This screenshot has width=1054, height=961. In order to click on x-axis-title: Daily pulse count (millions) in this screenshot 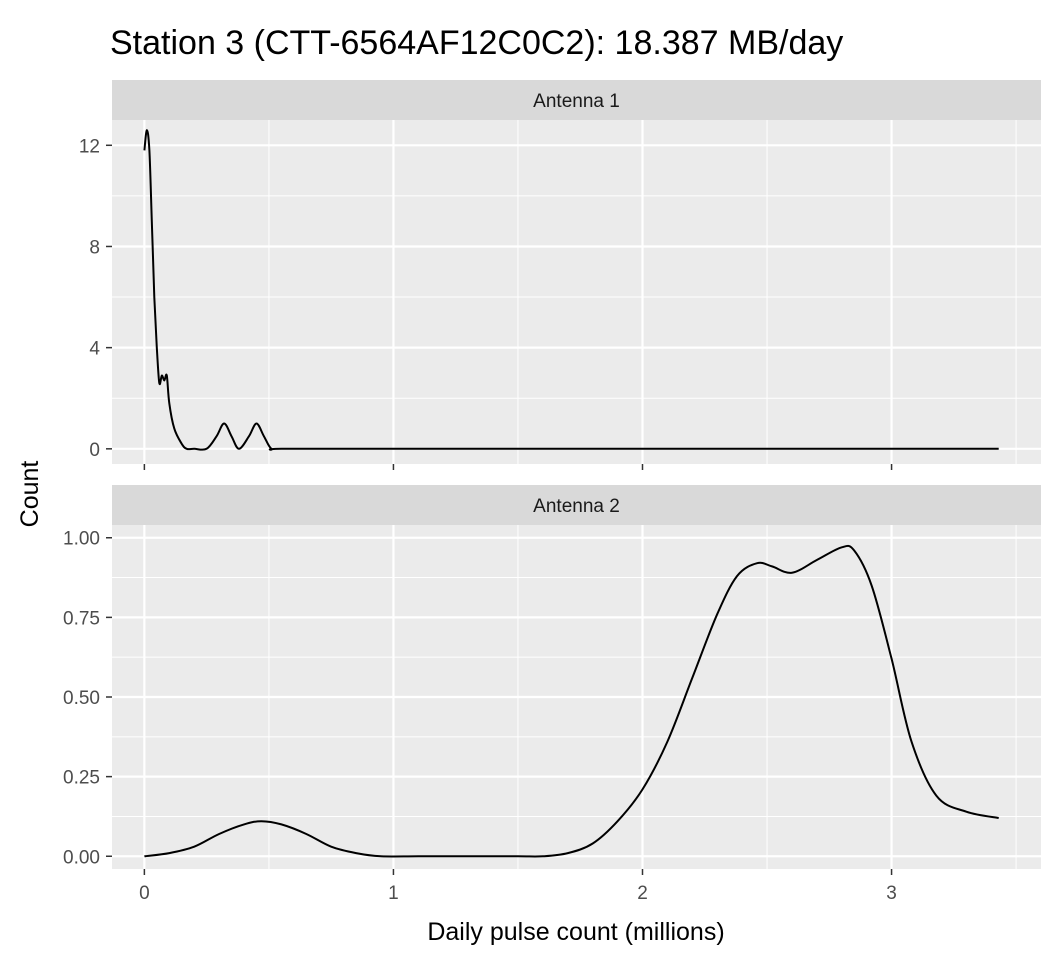, I will do `click(575, 932)`.